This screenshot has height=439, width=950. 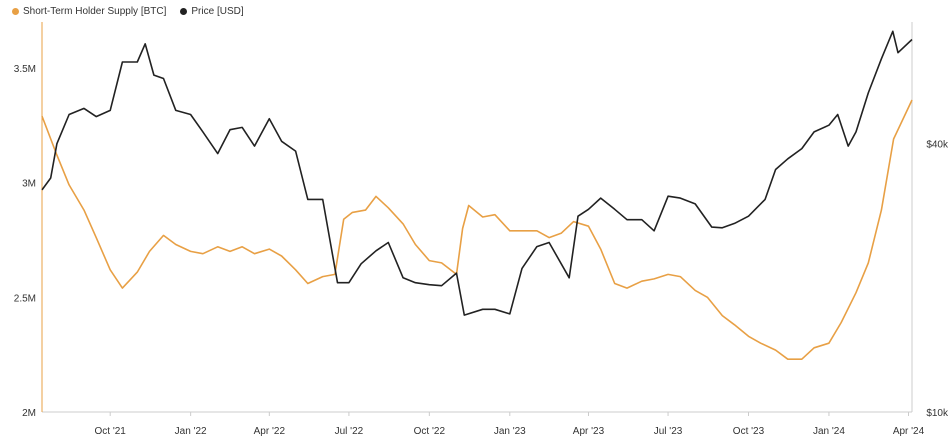 What do you see at coordinates (184, 11) in the screenshot?
I see `price-dot-icon` at bounding box center [184, 11].